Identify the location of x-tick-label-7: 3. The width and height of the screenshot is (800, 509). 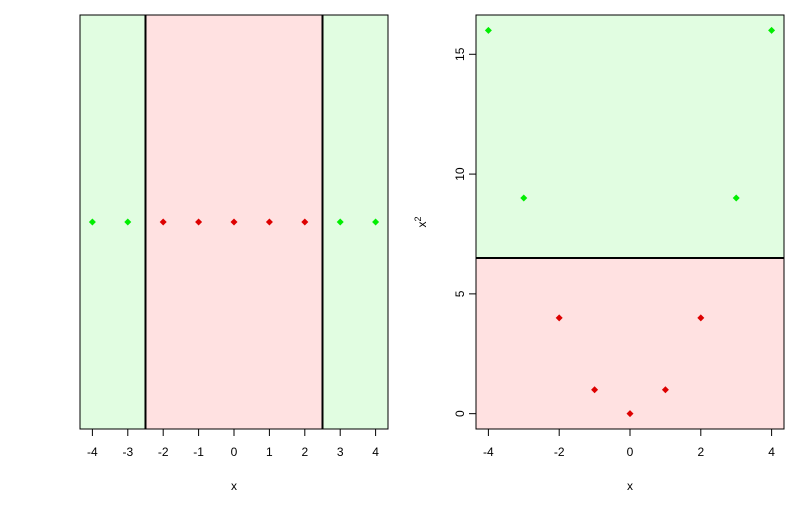
(340, 452).